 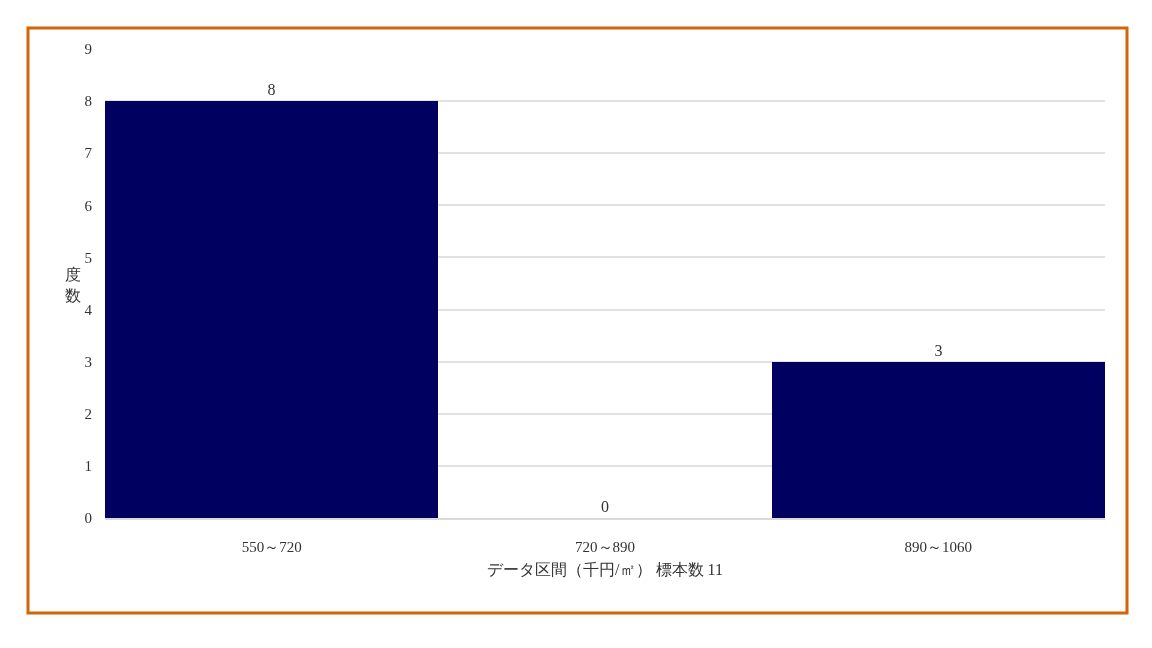 What do you see at coordinates (88, 361) in the screenshot?
I see `y-tick-label: 3` at bounding box center [88, 361].